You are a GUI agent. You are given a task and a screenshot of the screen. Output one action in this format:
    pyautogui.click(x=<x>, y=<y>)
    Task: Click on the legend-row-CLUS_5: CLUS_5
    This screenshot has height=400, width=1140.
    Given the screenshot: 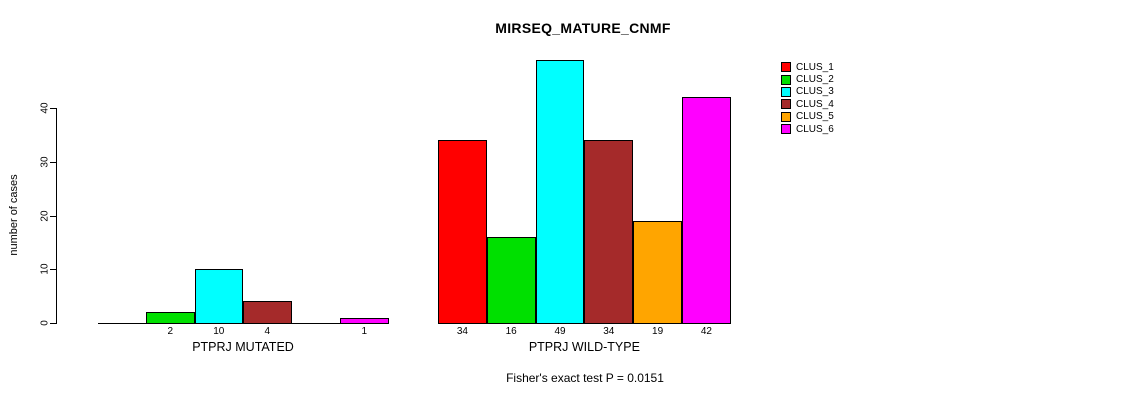 What is the action you would take?
    pyautogui.click(x=807, y=117)
    